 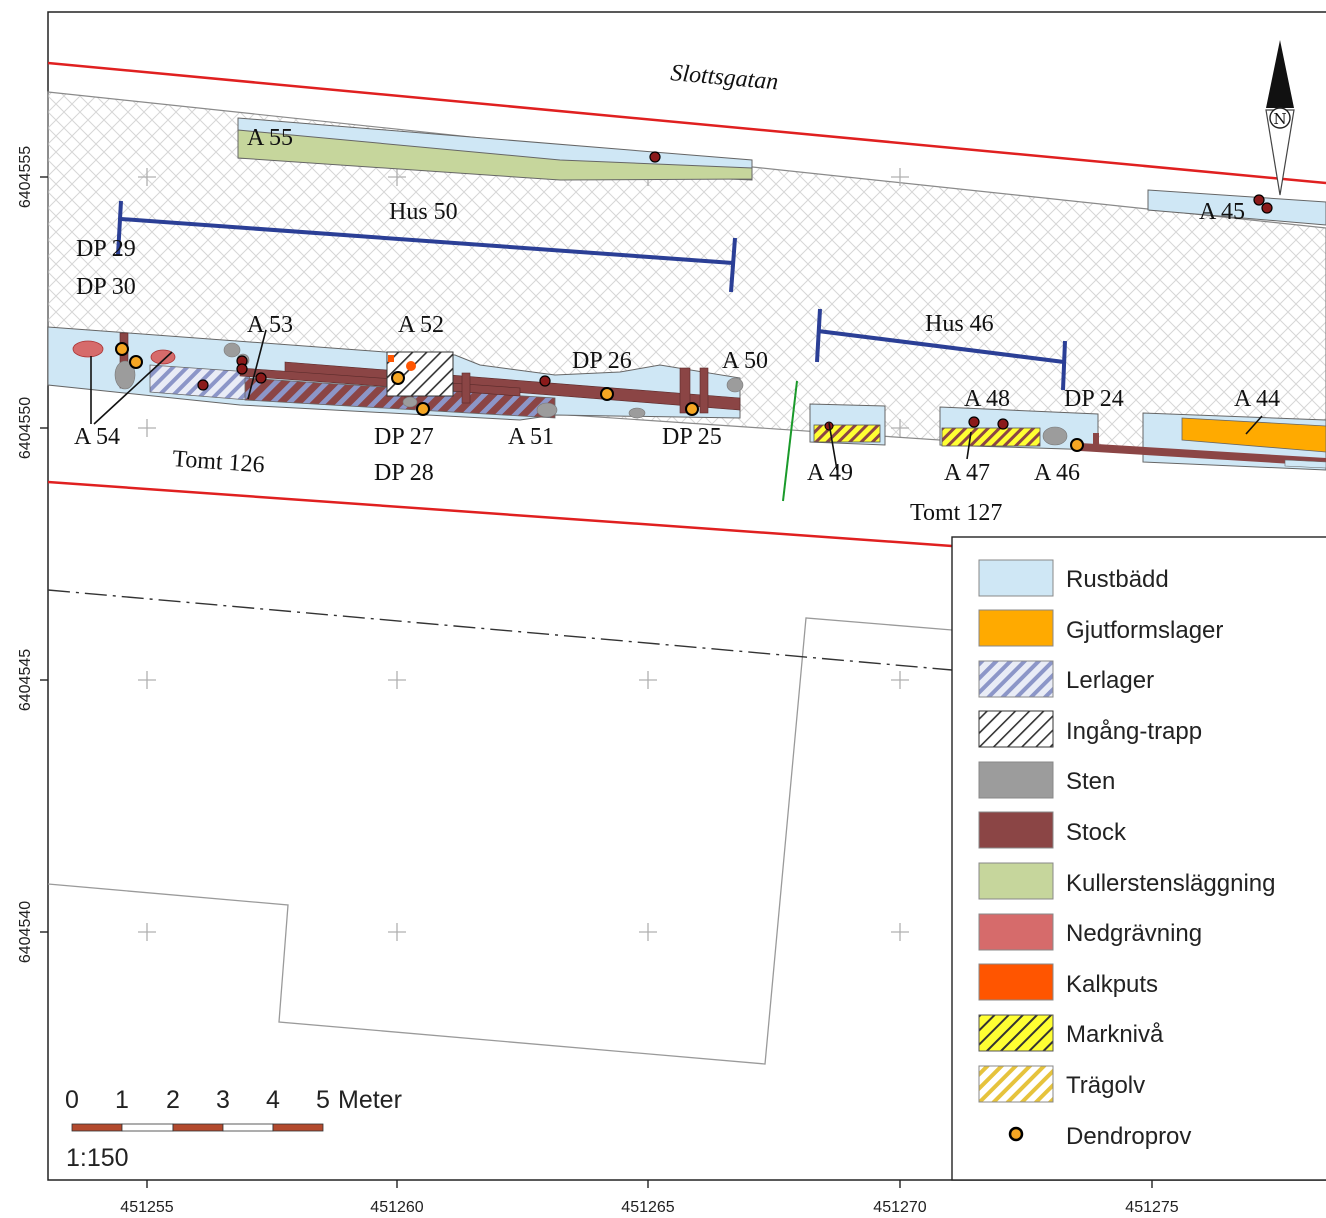 I want to click on legend-label: Lerlager, so click(x=1110, y=680).